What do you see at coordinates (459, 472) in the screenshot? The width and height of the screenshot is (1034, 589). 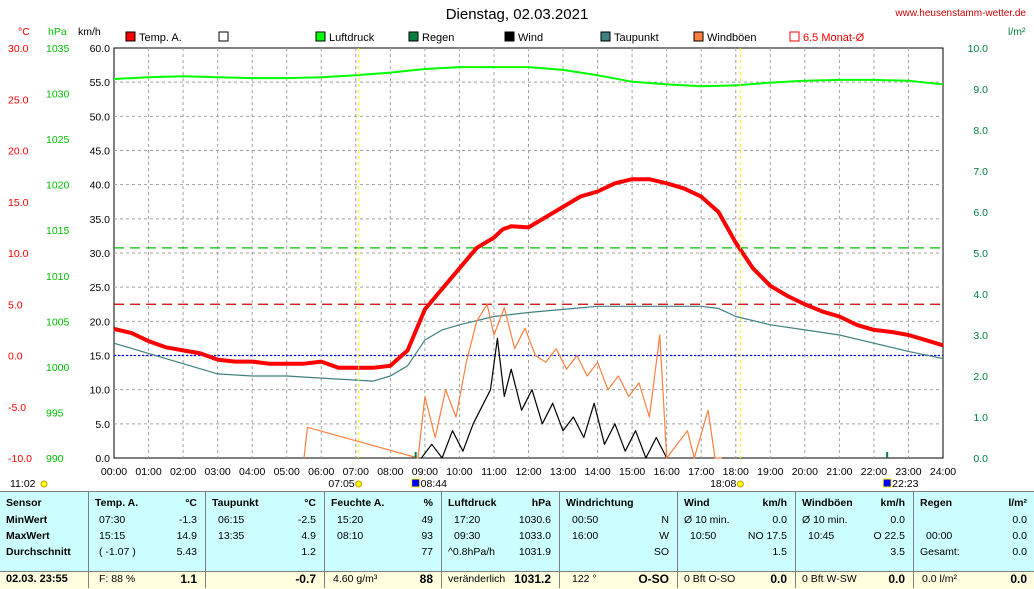 I see `time-tick-10: 10:00` at bounding box center [459, 472].